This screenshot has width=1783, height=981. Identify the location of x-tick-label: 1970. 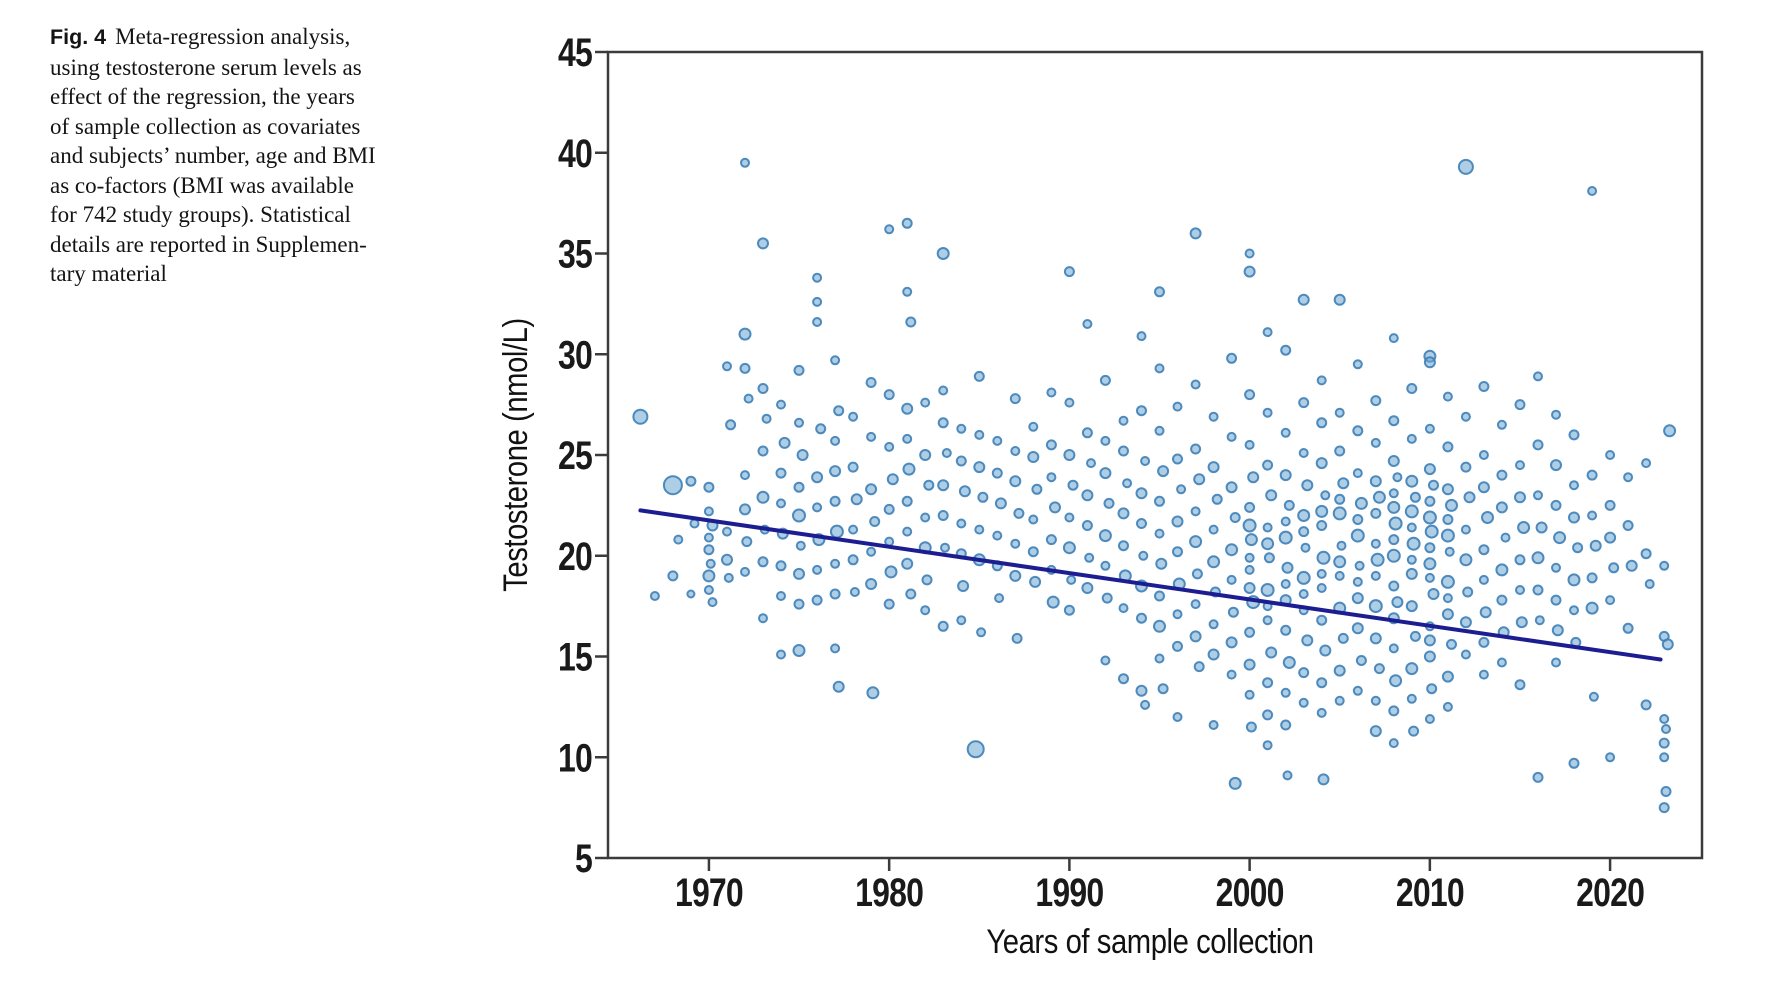
(709, 892).